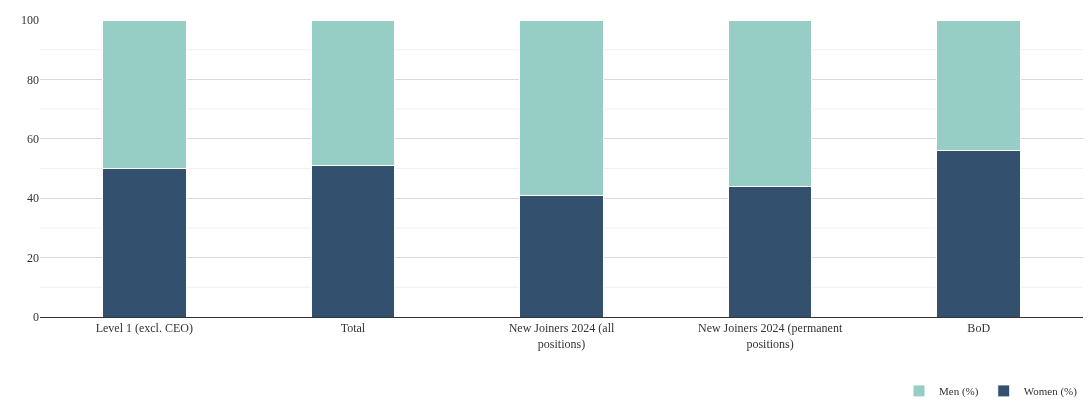 This screenshot has height=410, width=1088. What do you see at coordinates (959, 392) in the screenshot?
I see `legend-label: Men (%)` at bounding box center [959, 392].